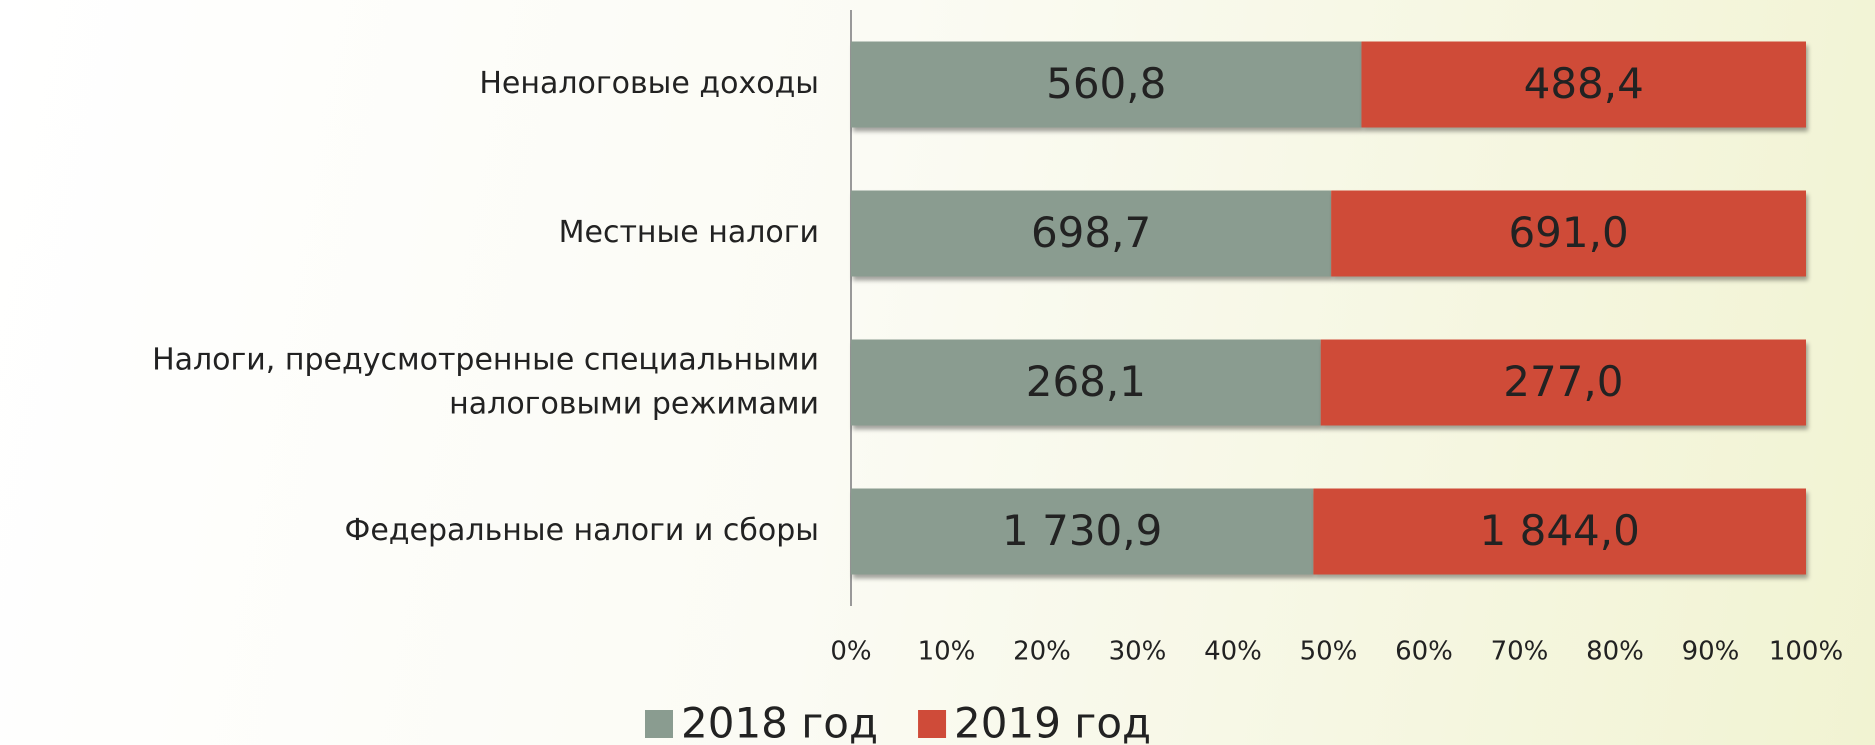 The image size is (1875, 745). Describe the element at coordinates (1138, 652) in the screenshot. I see `x-tick-label: 30%` at that location.